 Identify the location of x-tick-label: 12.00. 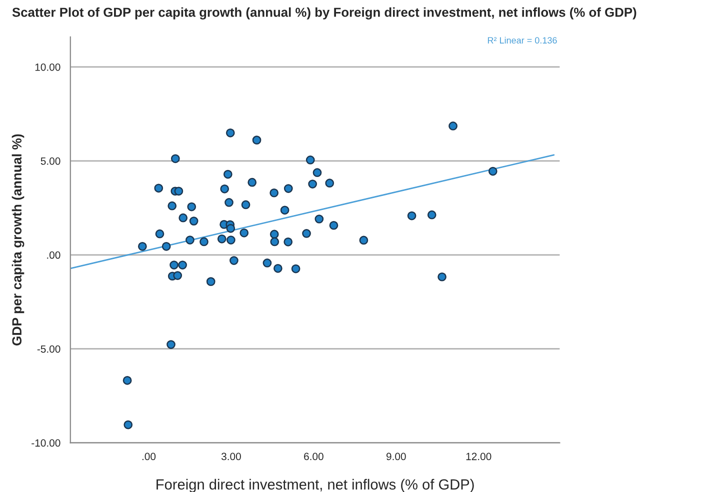
(479, 456).